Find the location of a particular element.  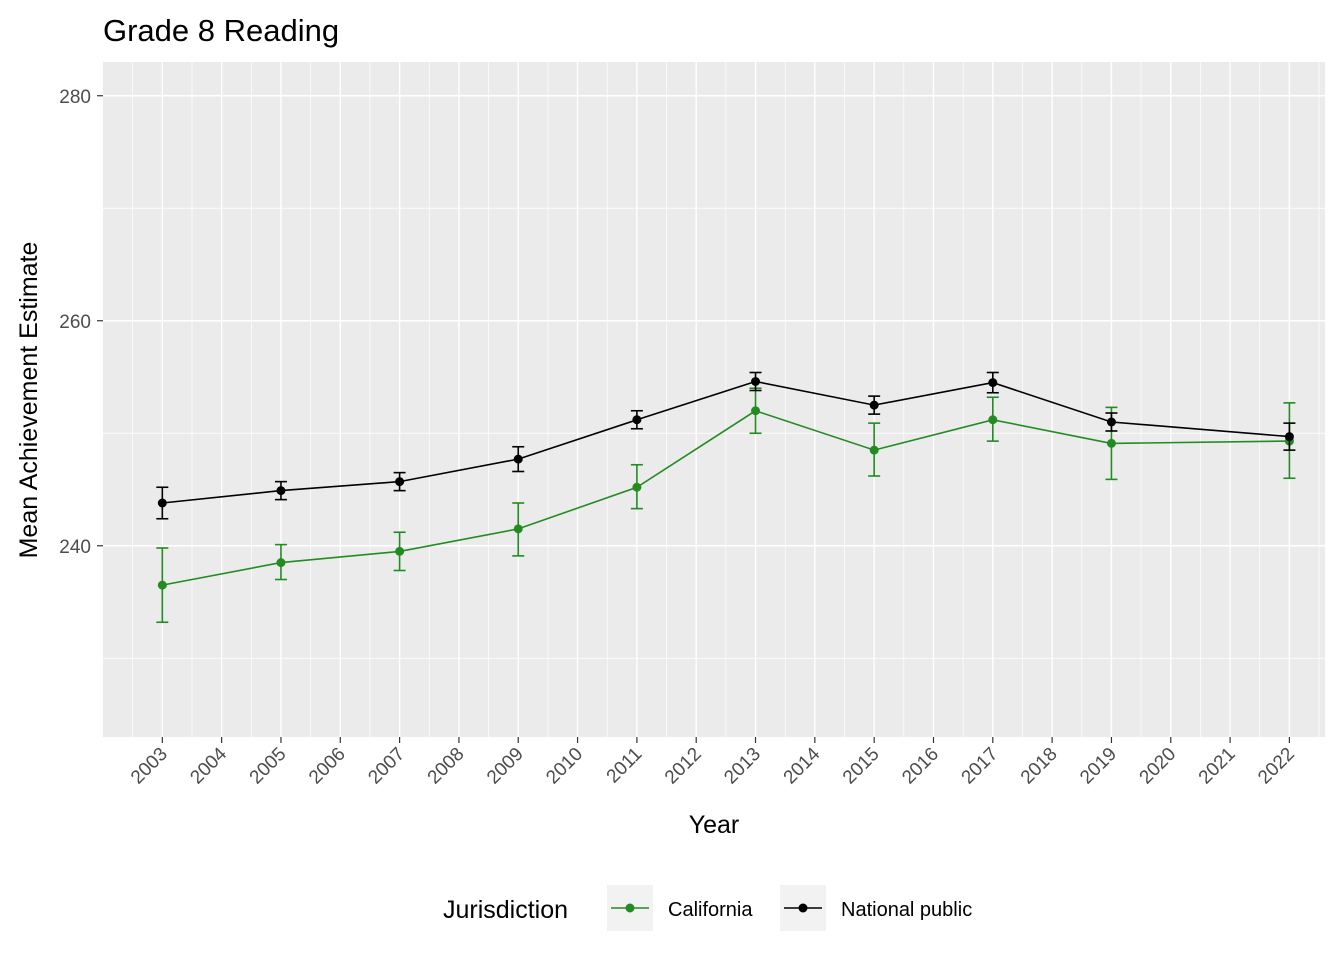

x-tick-label: 2020 is located at coordinates (1158, 766).